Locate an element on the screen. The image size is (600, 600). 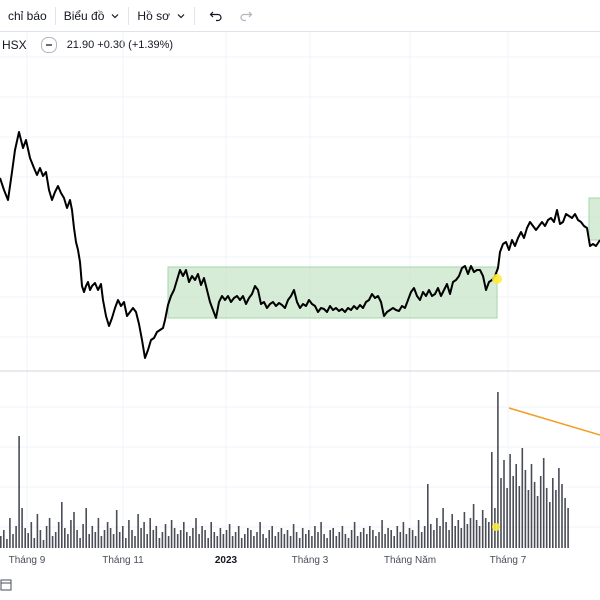
undo-button is located at coordinates (213, 15).